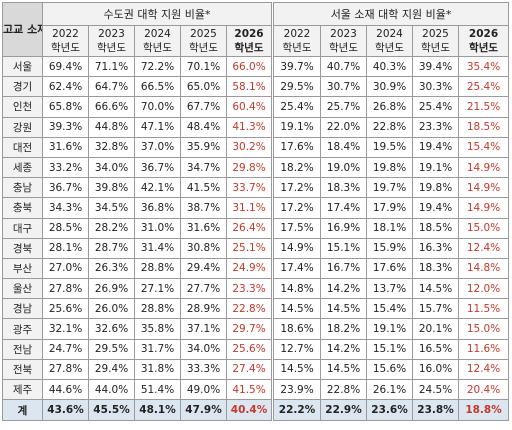 The height and width of the screenshot is (430, 512). Describe the element at coordinates (249, 228) in the screenshot. I see `value-cell-g1-2026: 26.4%` at that location.